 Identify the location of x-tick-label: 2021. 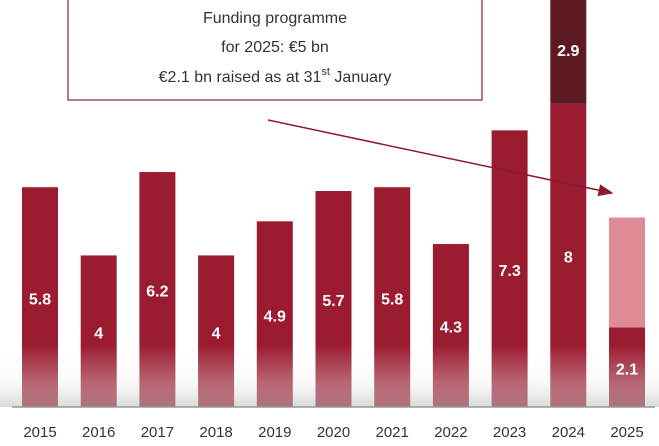
(392, 432).